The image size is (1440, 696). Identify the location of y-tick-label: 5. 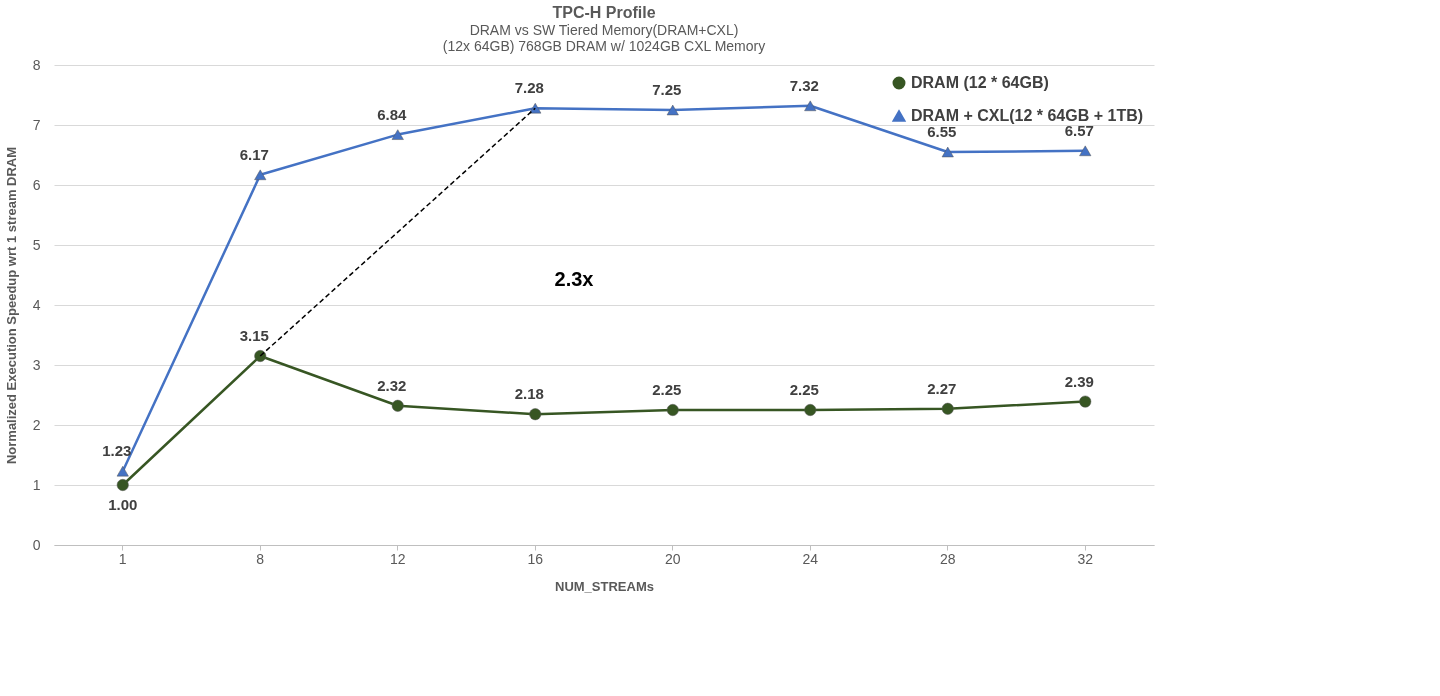
(36, 244).